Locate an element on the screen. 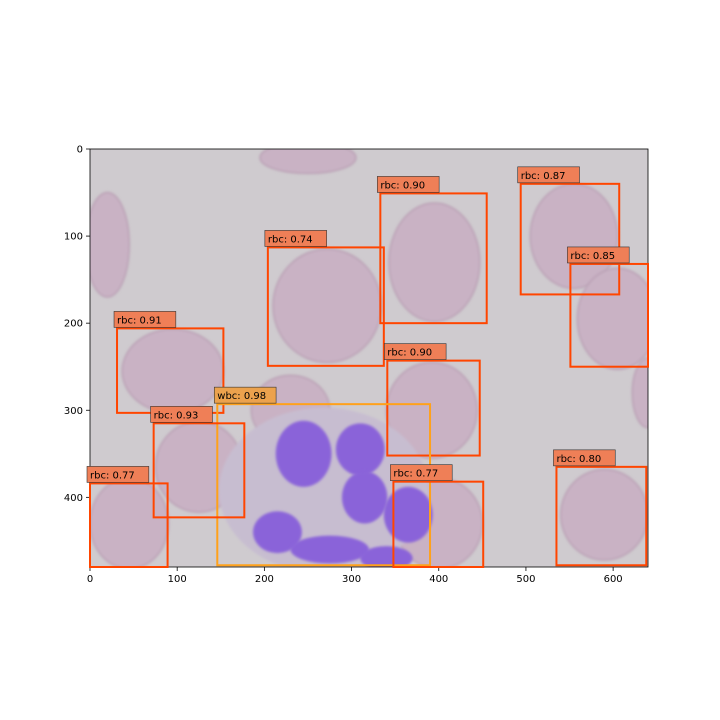  detection-wbc: wbc: 0.98 is located at coordinates (322, 476).